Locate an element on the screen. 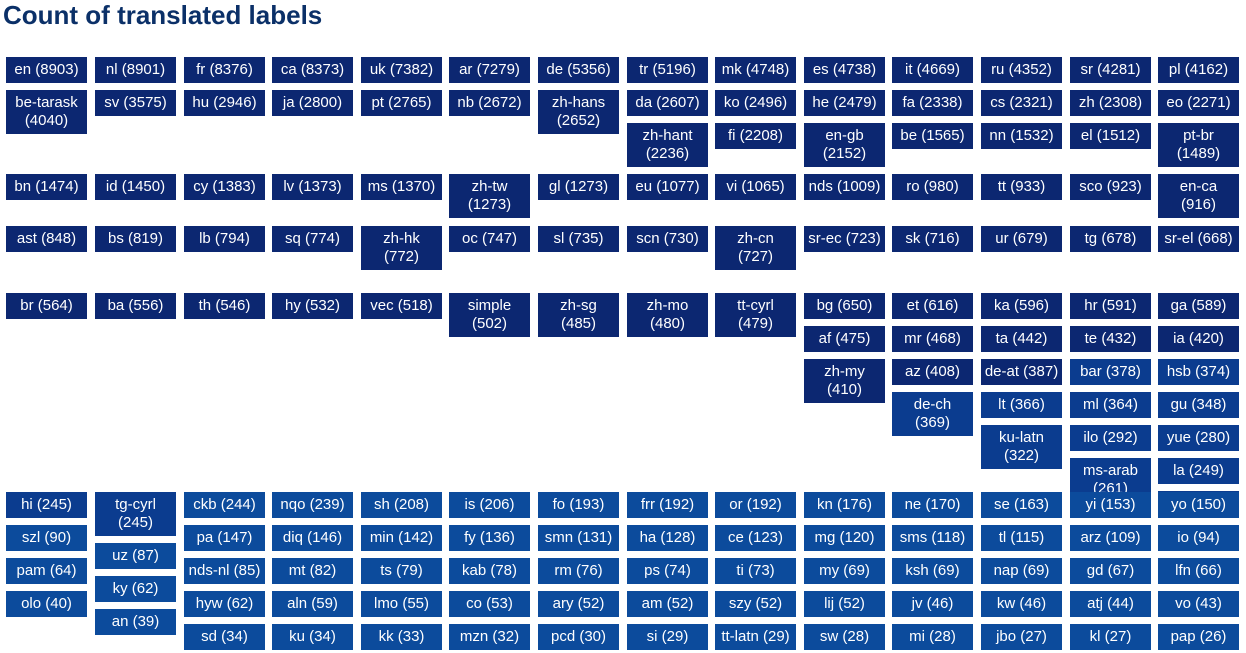 This screenshot has height=653, width=1246. label-tile-ro: ro (980) is located at coordinates (932, 187).